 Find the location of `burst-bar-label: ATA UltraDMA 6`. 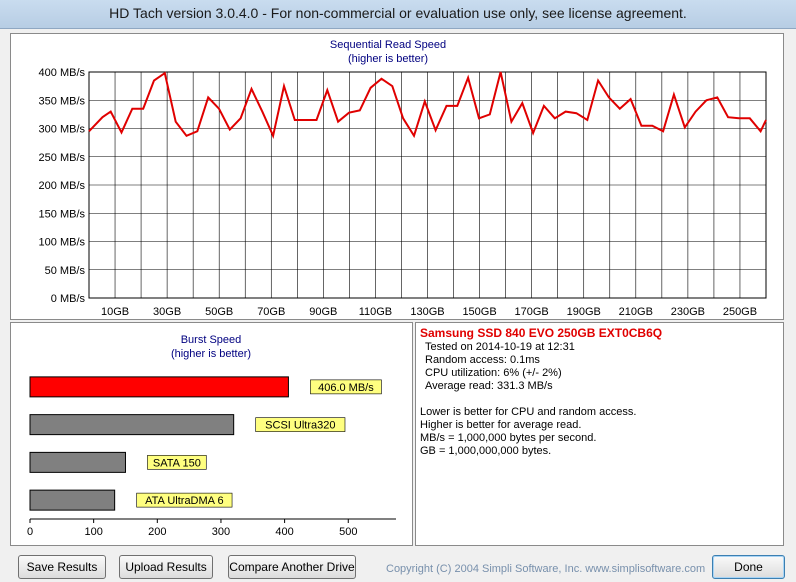

burst-bar-label: ATA UltraDMA 6 is located at coordinates (184, 501).